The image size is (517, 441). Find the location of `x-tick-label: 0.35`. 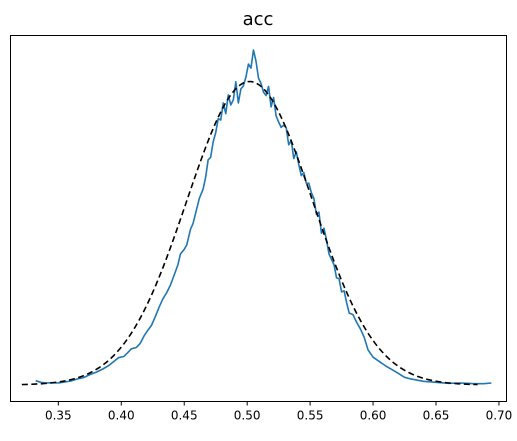

x-tick-label: 0.35 is located at coordinates (58, 416).